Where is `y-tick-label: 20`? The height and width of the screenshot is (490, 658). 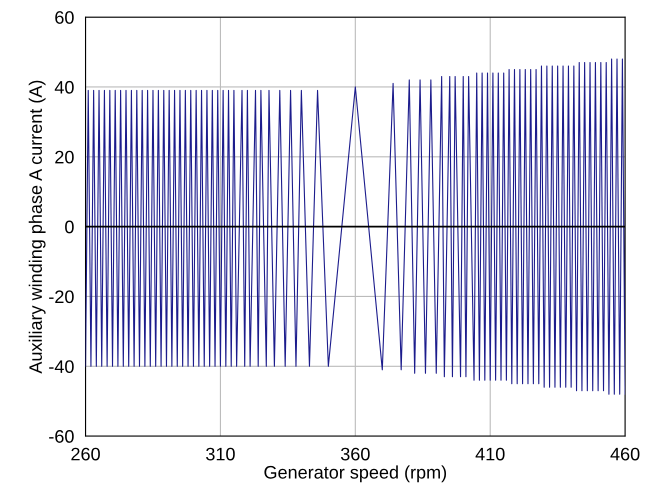 y-tick-label: 20 is located at coordinates (64, 157).